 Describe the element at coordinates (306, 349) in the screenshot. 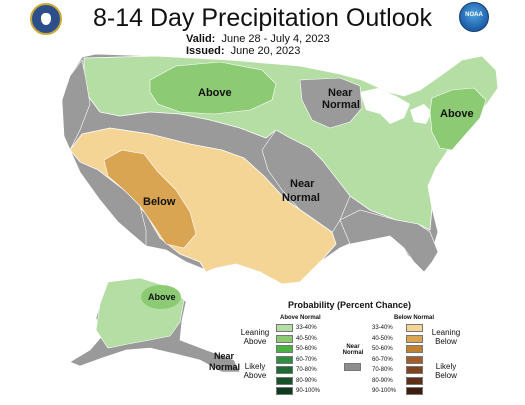

I see `legend-above-label-3: 50-60%` at that location.